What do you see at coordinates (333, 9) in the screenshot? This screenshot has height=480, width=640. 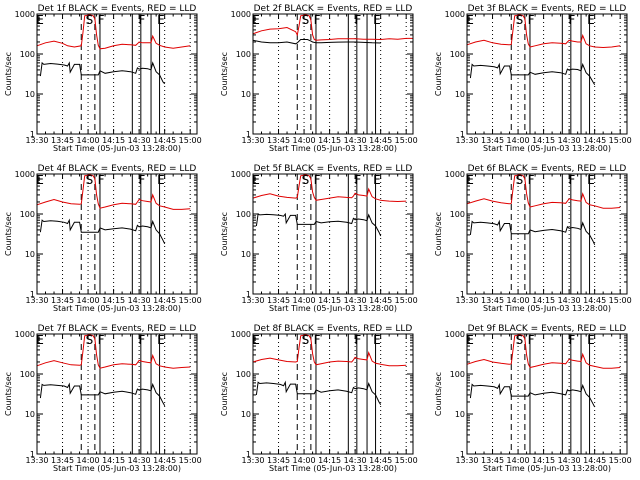 I see `panel-title: Det 2f BLACK = Events, RED = LLD` at bounding box center [333, 9].